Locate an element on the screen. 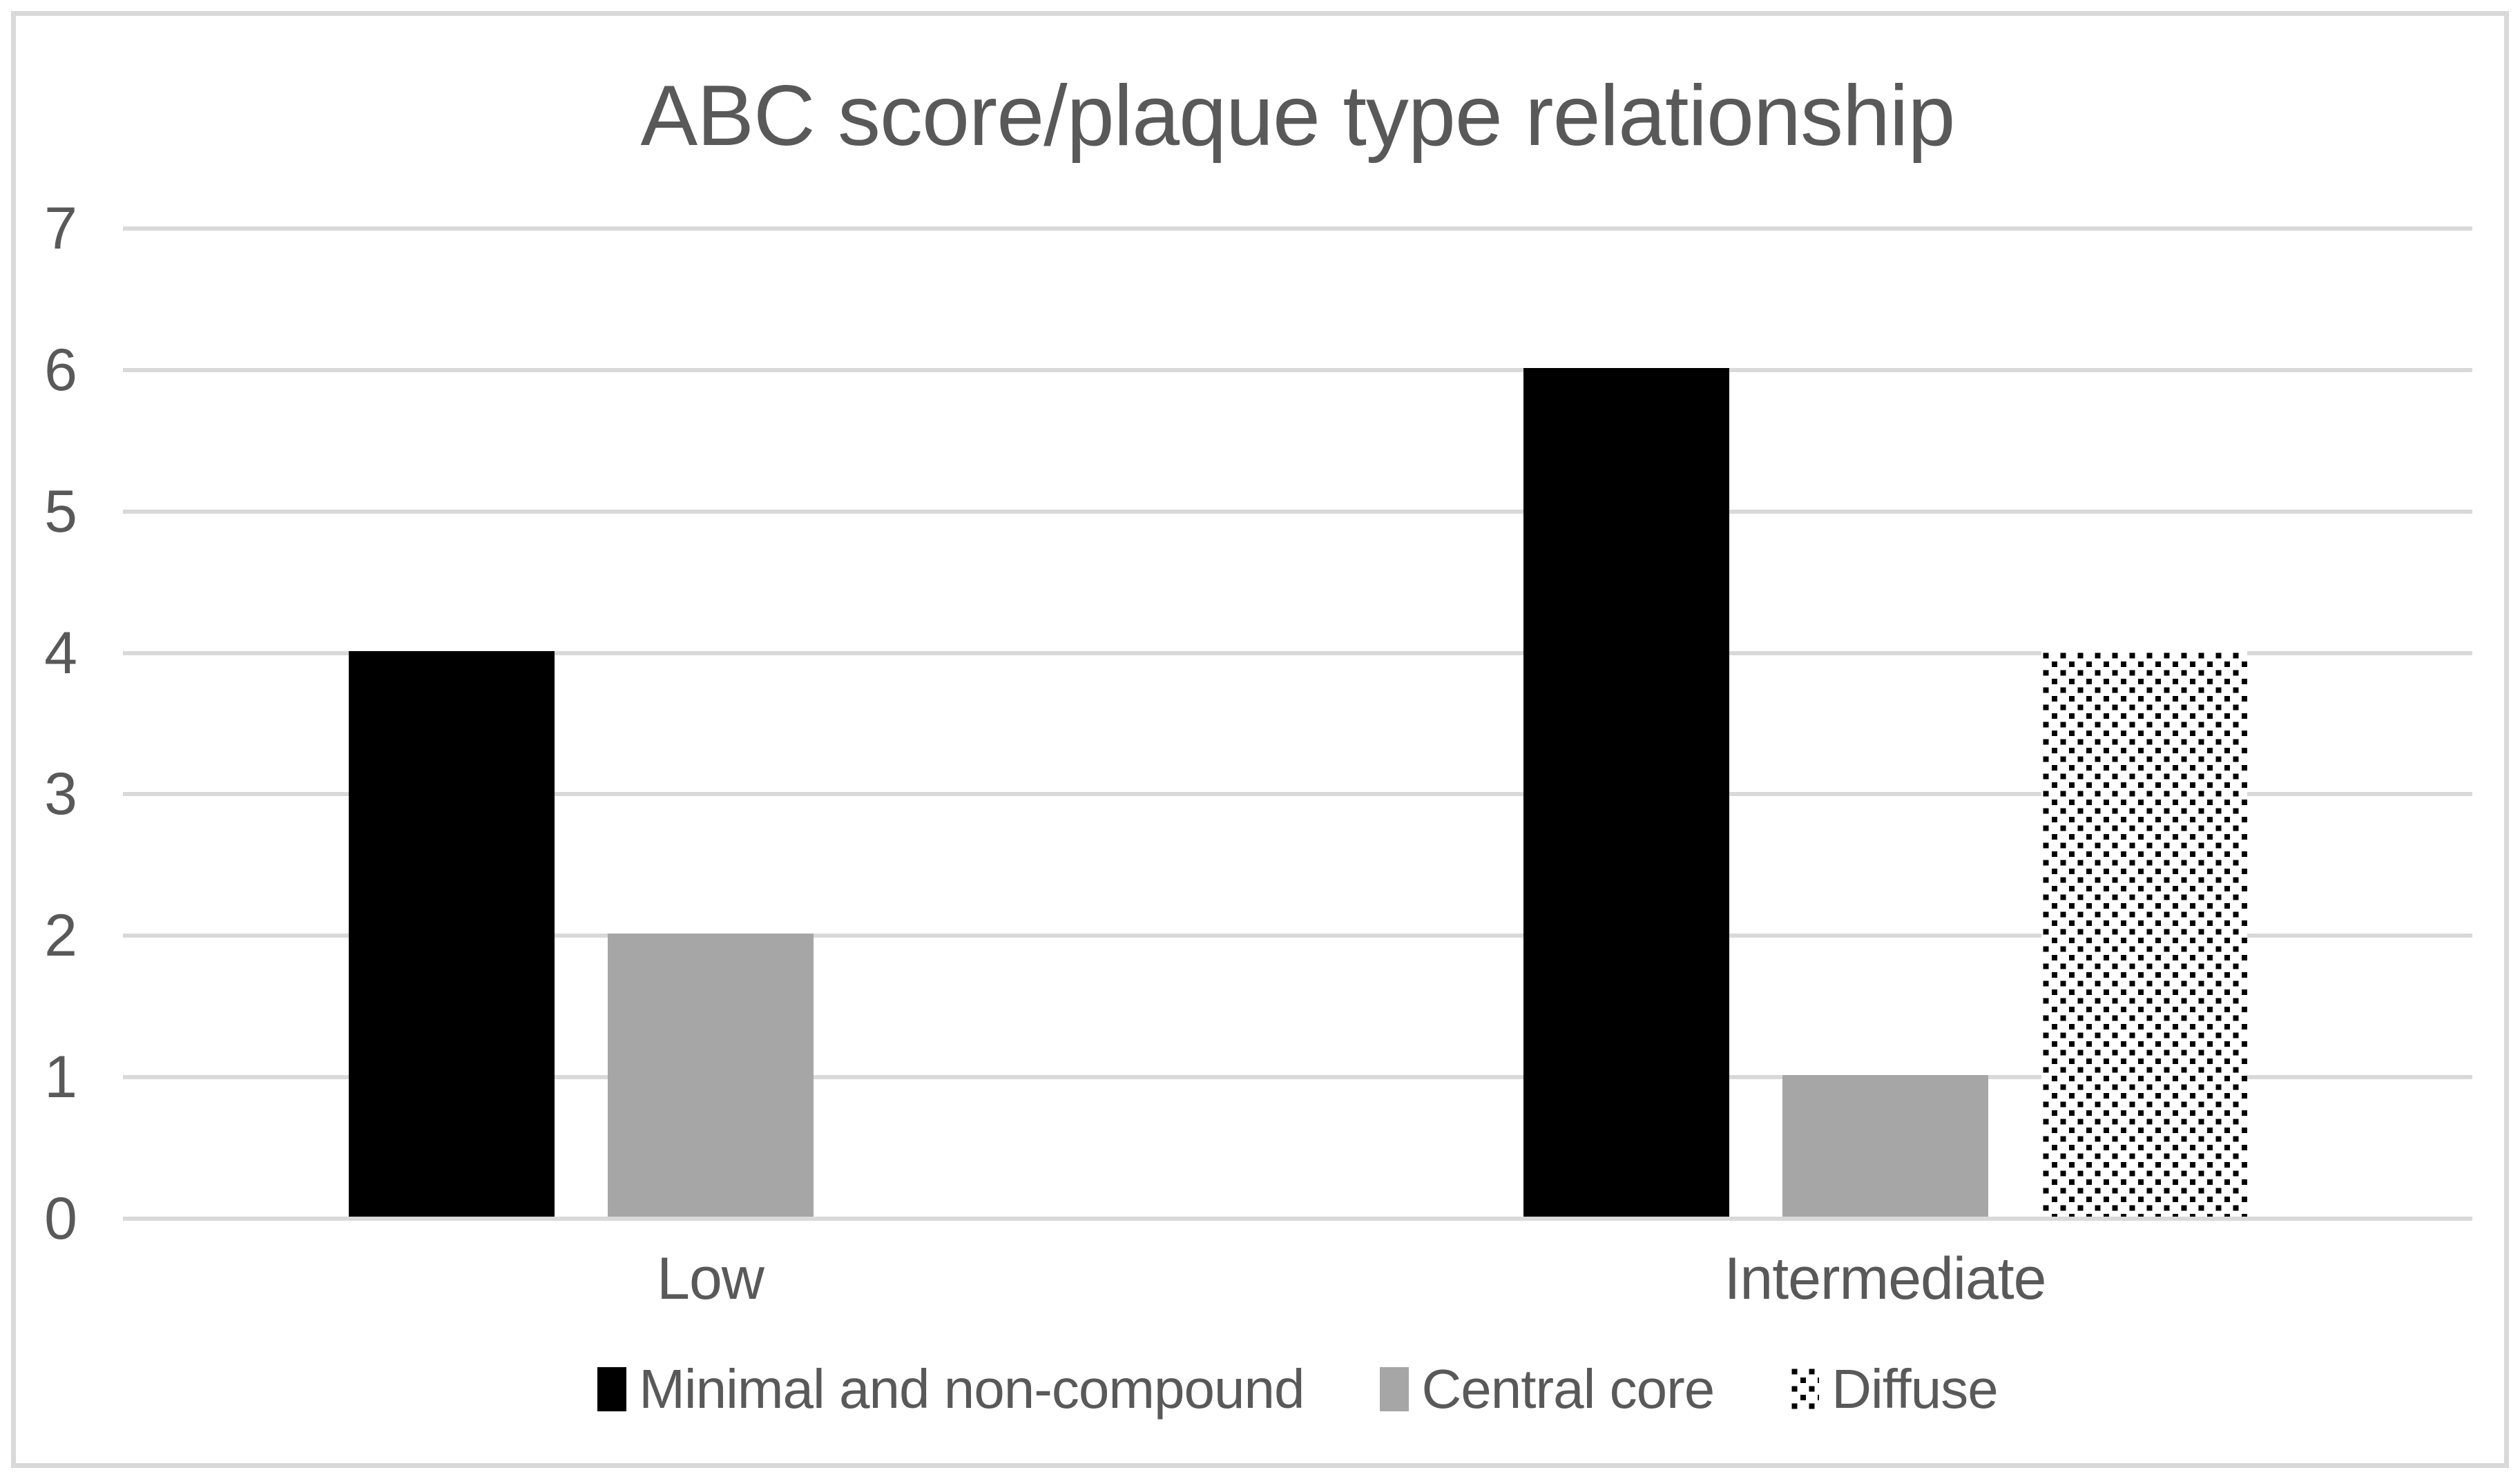 The height and width of the screenshot is (1479, 2520). bar-intermediate-diffuse is located at coordinates (2144, 933).